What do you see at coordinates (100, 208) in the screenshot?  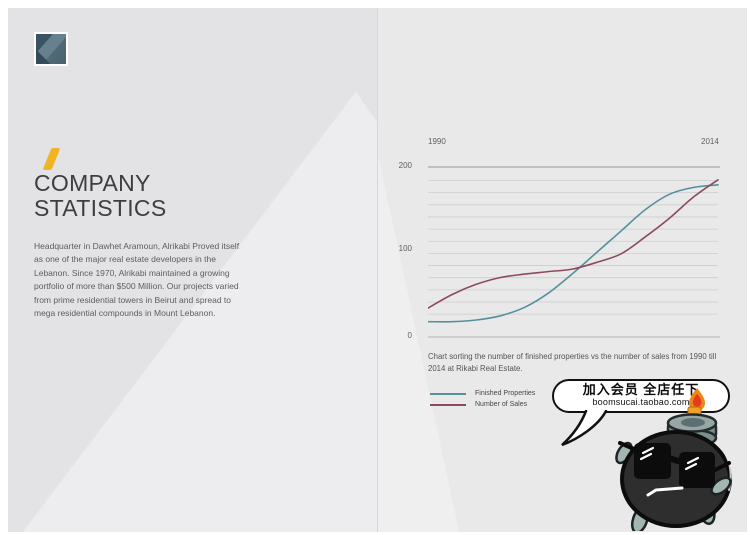 I see `page-title-line2: STATISTICS` at bounding box center [100, 208].